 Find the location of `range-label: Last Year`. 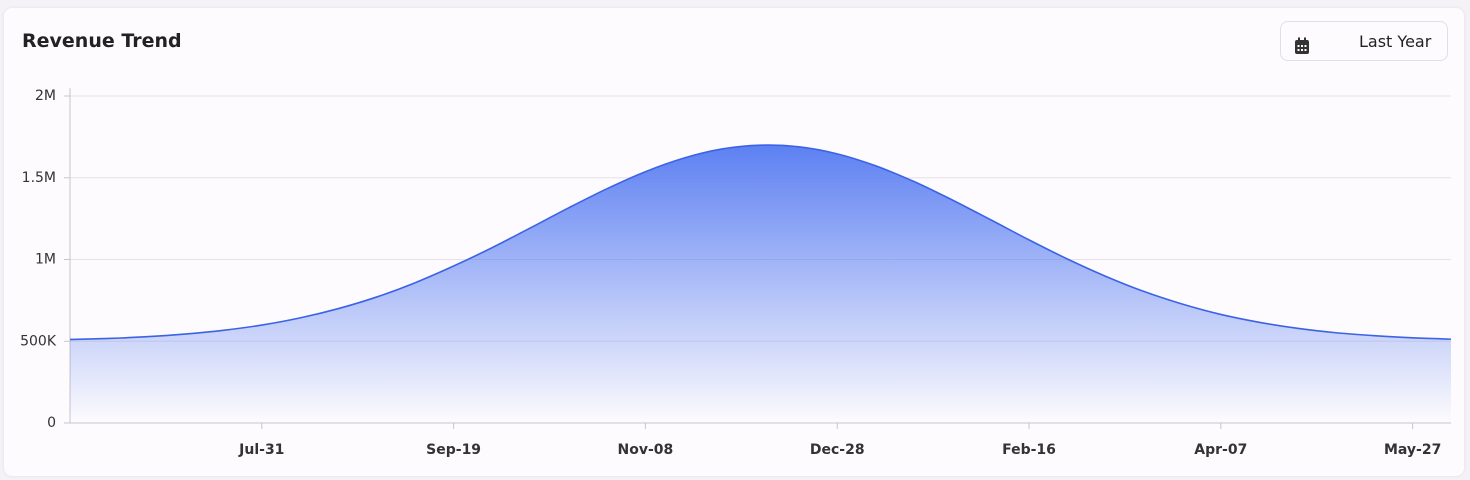

range-label: Last Year is located at coordinates (1395, 41).